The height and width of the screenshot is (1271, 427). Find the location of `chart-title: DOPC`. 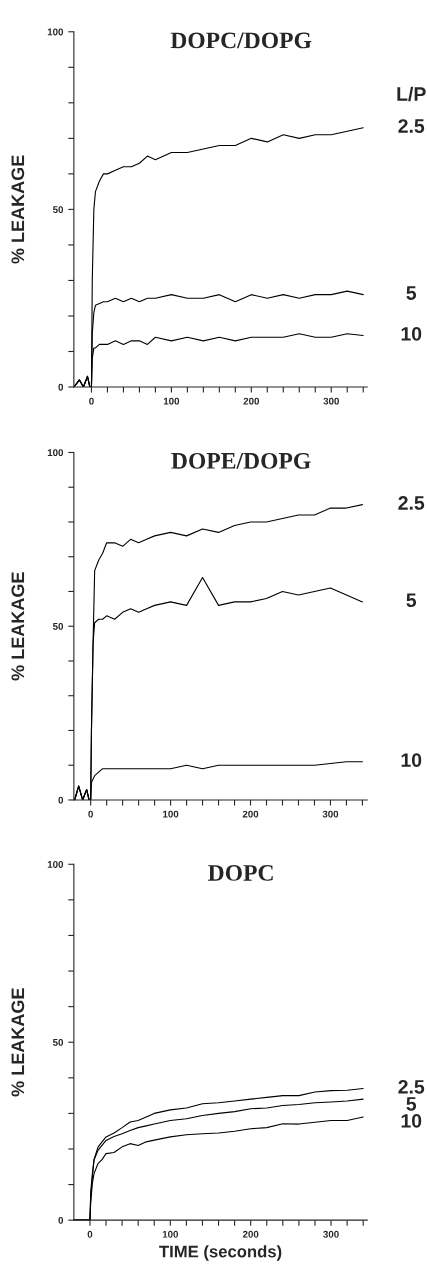

chart-title: DOPC is located at coordinates (240, 873).